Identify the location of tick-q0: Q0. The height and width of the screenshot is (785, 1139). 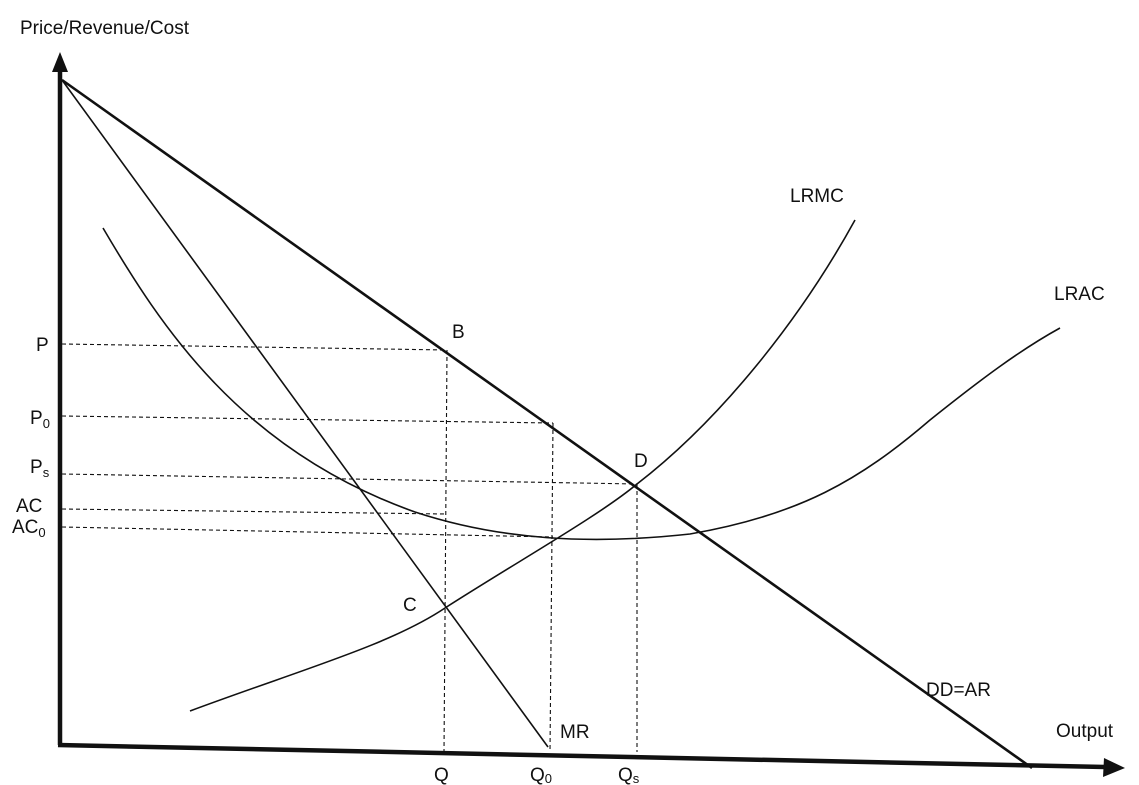
(541, 775).